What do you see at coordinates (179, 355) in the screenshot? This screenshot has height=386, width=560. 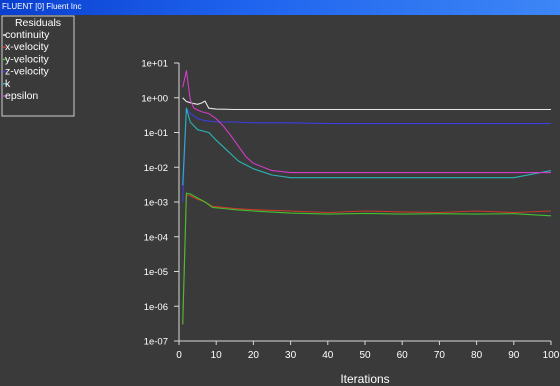 I see `x-tick-label: 0` at bounding box center [179, 355].